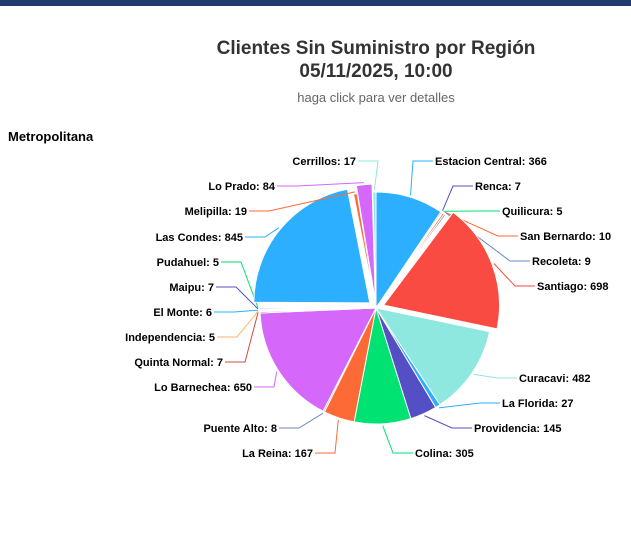 Image resolution: width=631 pixels, height=534 pixels. I want to click on connector-la-florida, so click(469, 405).